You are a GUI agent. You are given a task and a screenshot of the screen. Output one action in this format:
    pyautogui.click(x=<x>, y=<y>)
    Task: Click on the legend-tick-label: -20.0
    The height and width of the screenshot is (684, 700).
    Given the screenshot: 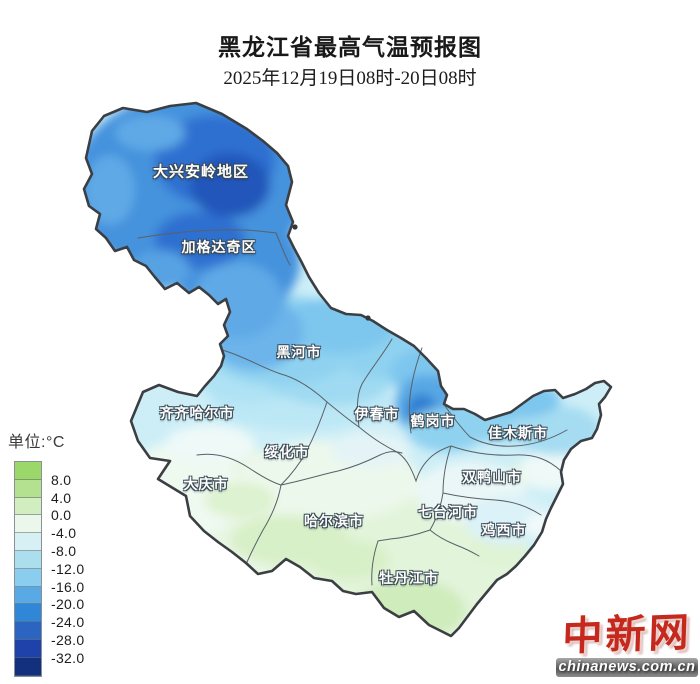 What is the action you would take?
    pyautogui.click(x=68, y=604)
    